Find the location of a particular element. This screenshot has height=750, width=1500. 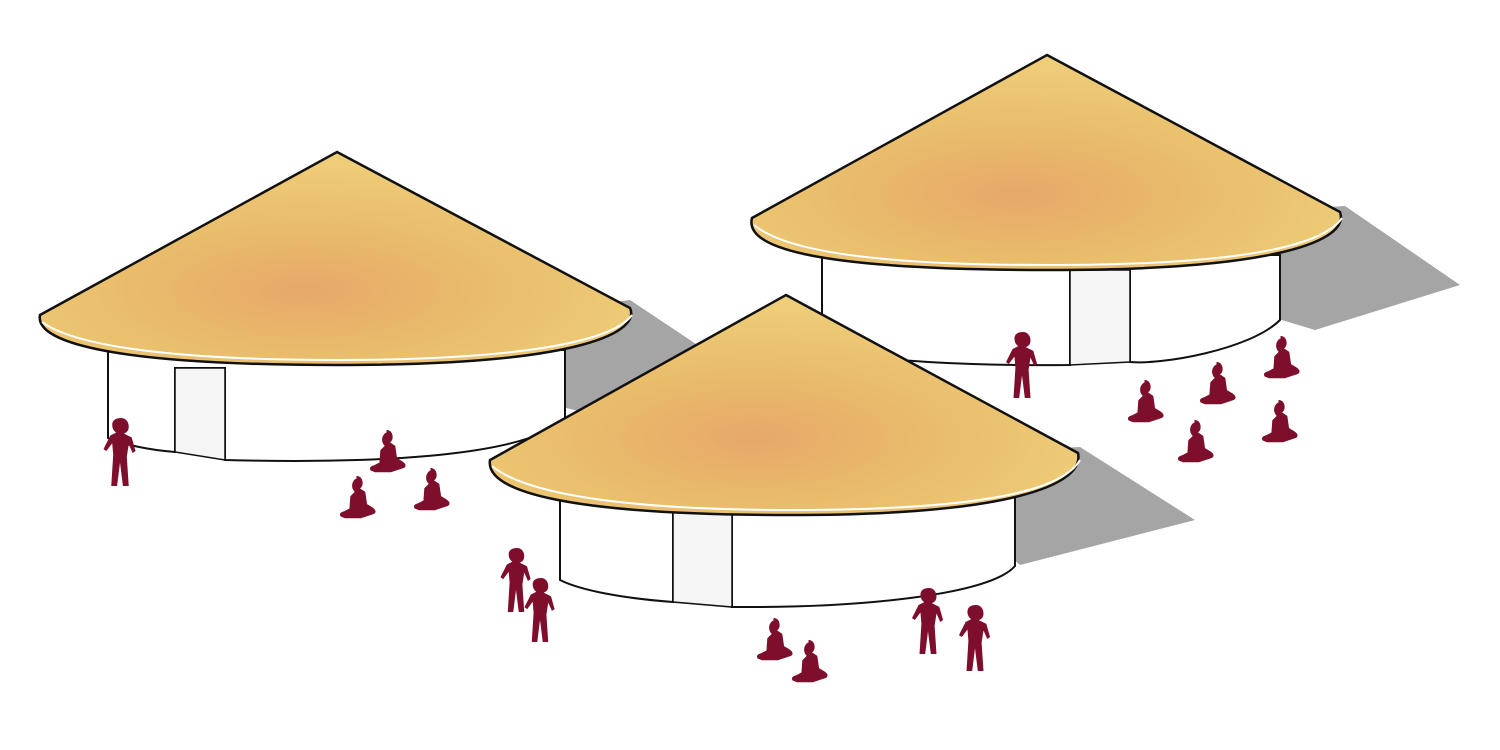

left-hut-door is located at coordinates (200, 414).